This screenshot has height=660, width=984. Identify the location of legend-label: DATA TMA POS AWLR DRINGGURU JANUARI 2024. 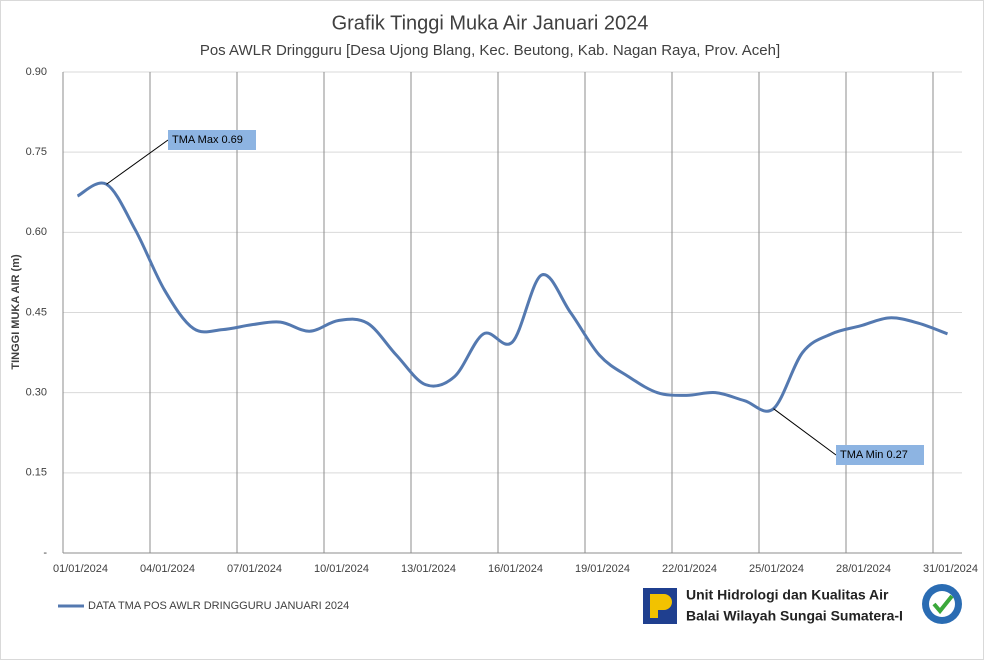
(218, 606).